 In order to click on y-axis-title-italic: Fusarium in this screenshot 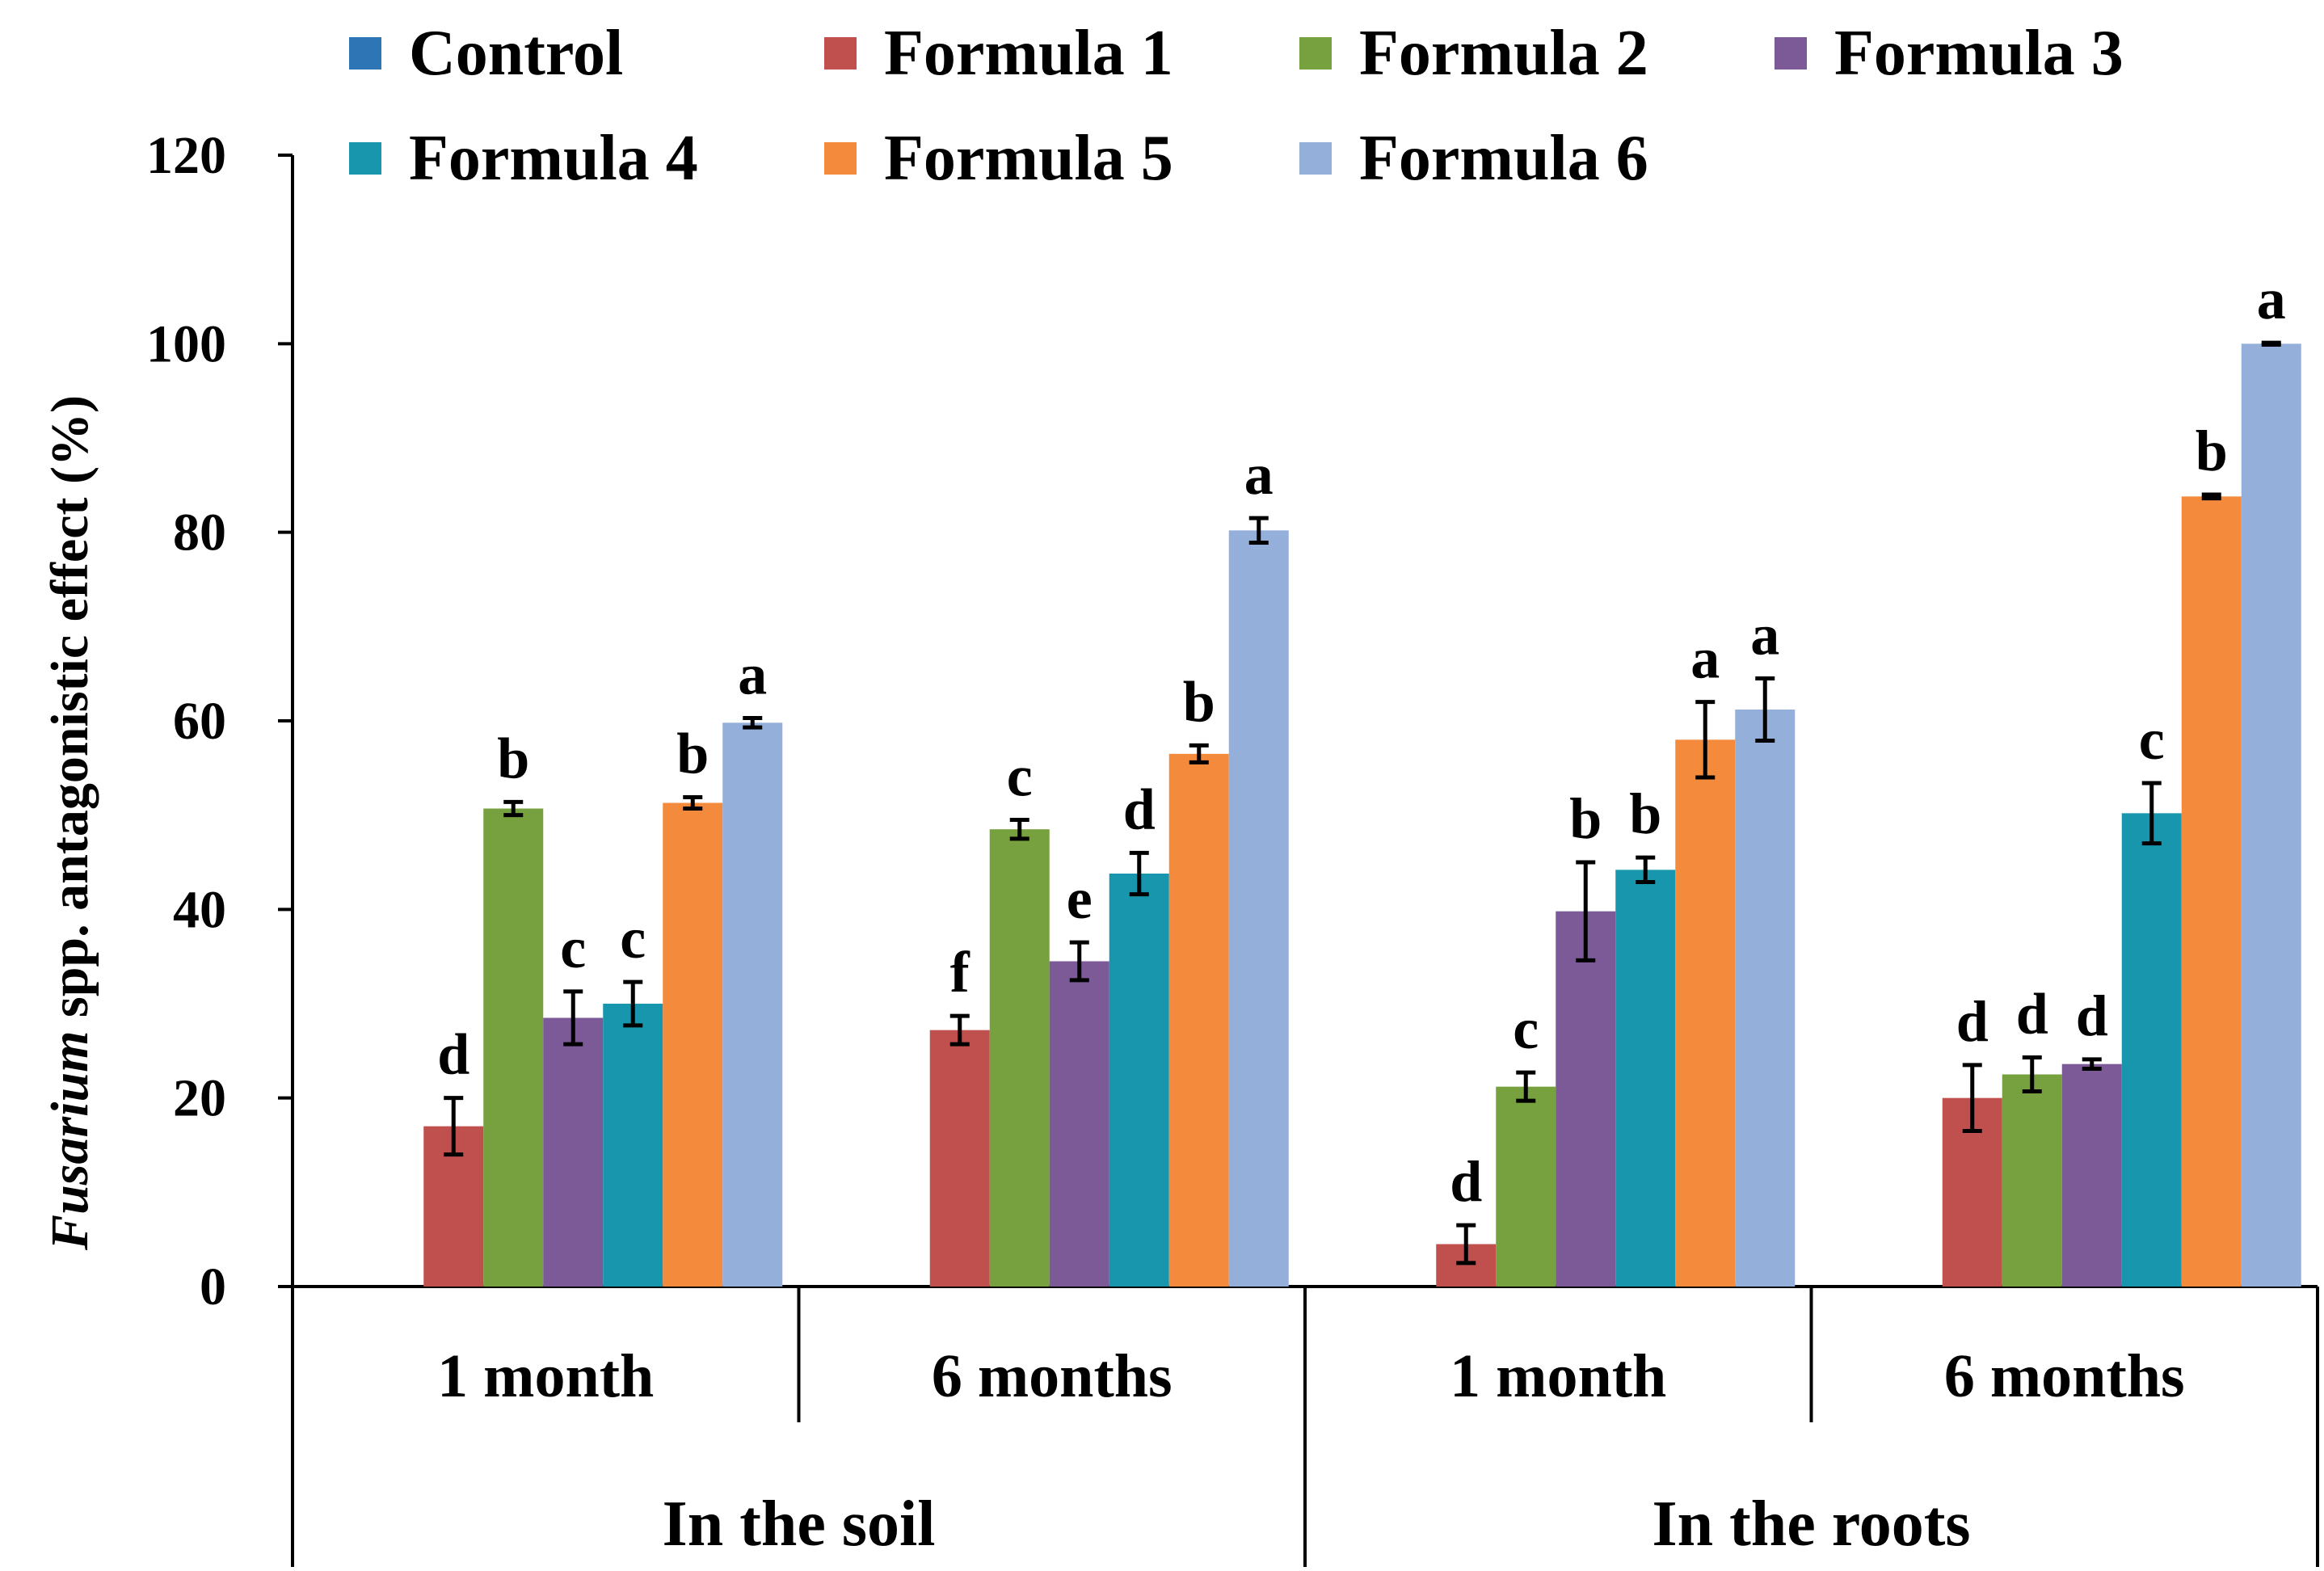, I will do `click(69, 1140)`.